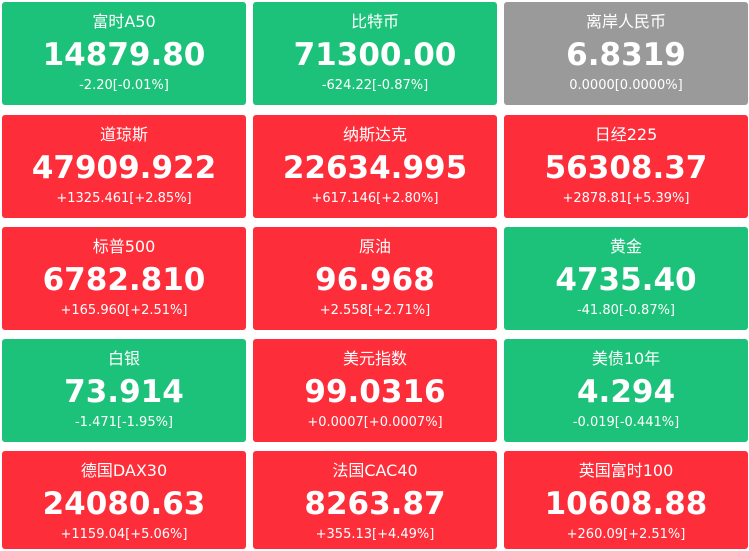  I want to click on quote-price: 24080.63, so click(124, 504).